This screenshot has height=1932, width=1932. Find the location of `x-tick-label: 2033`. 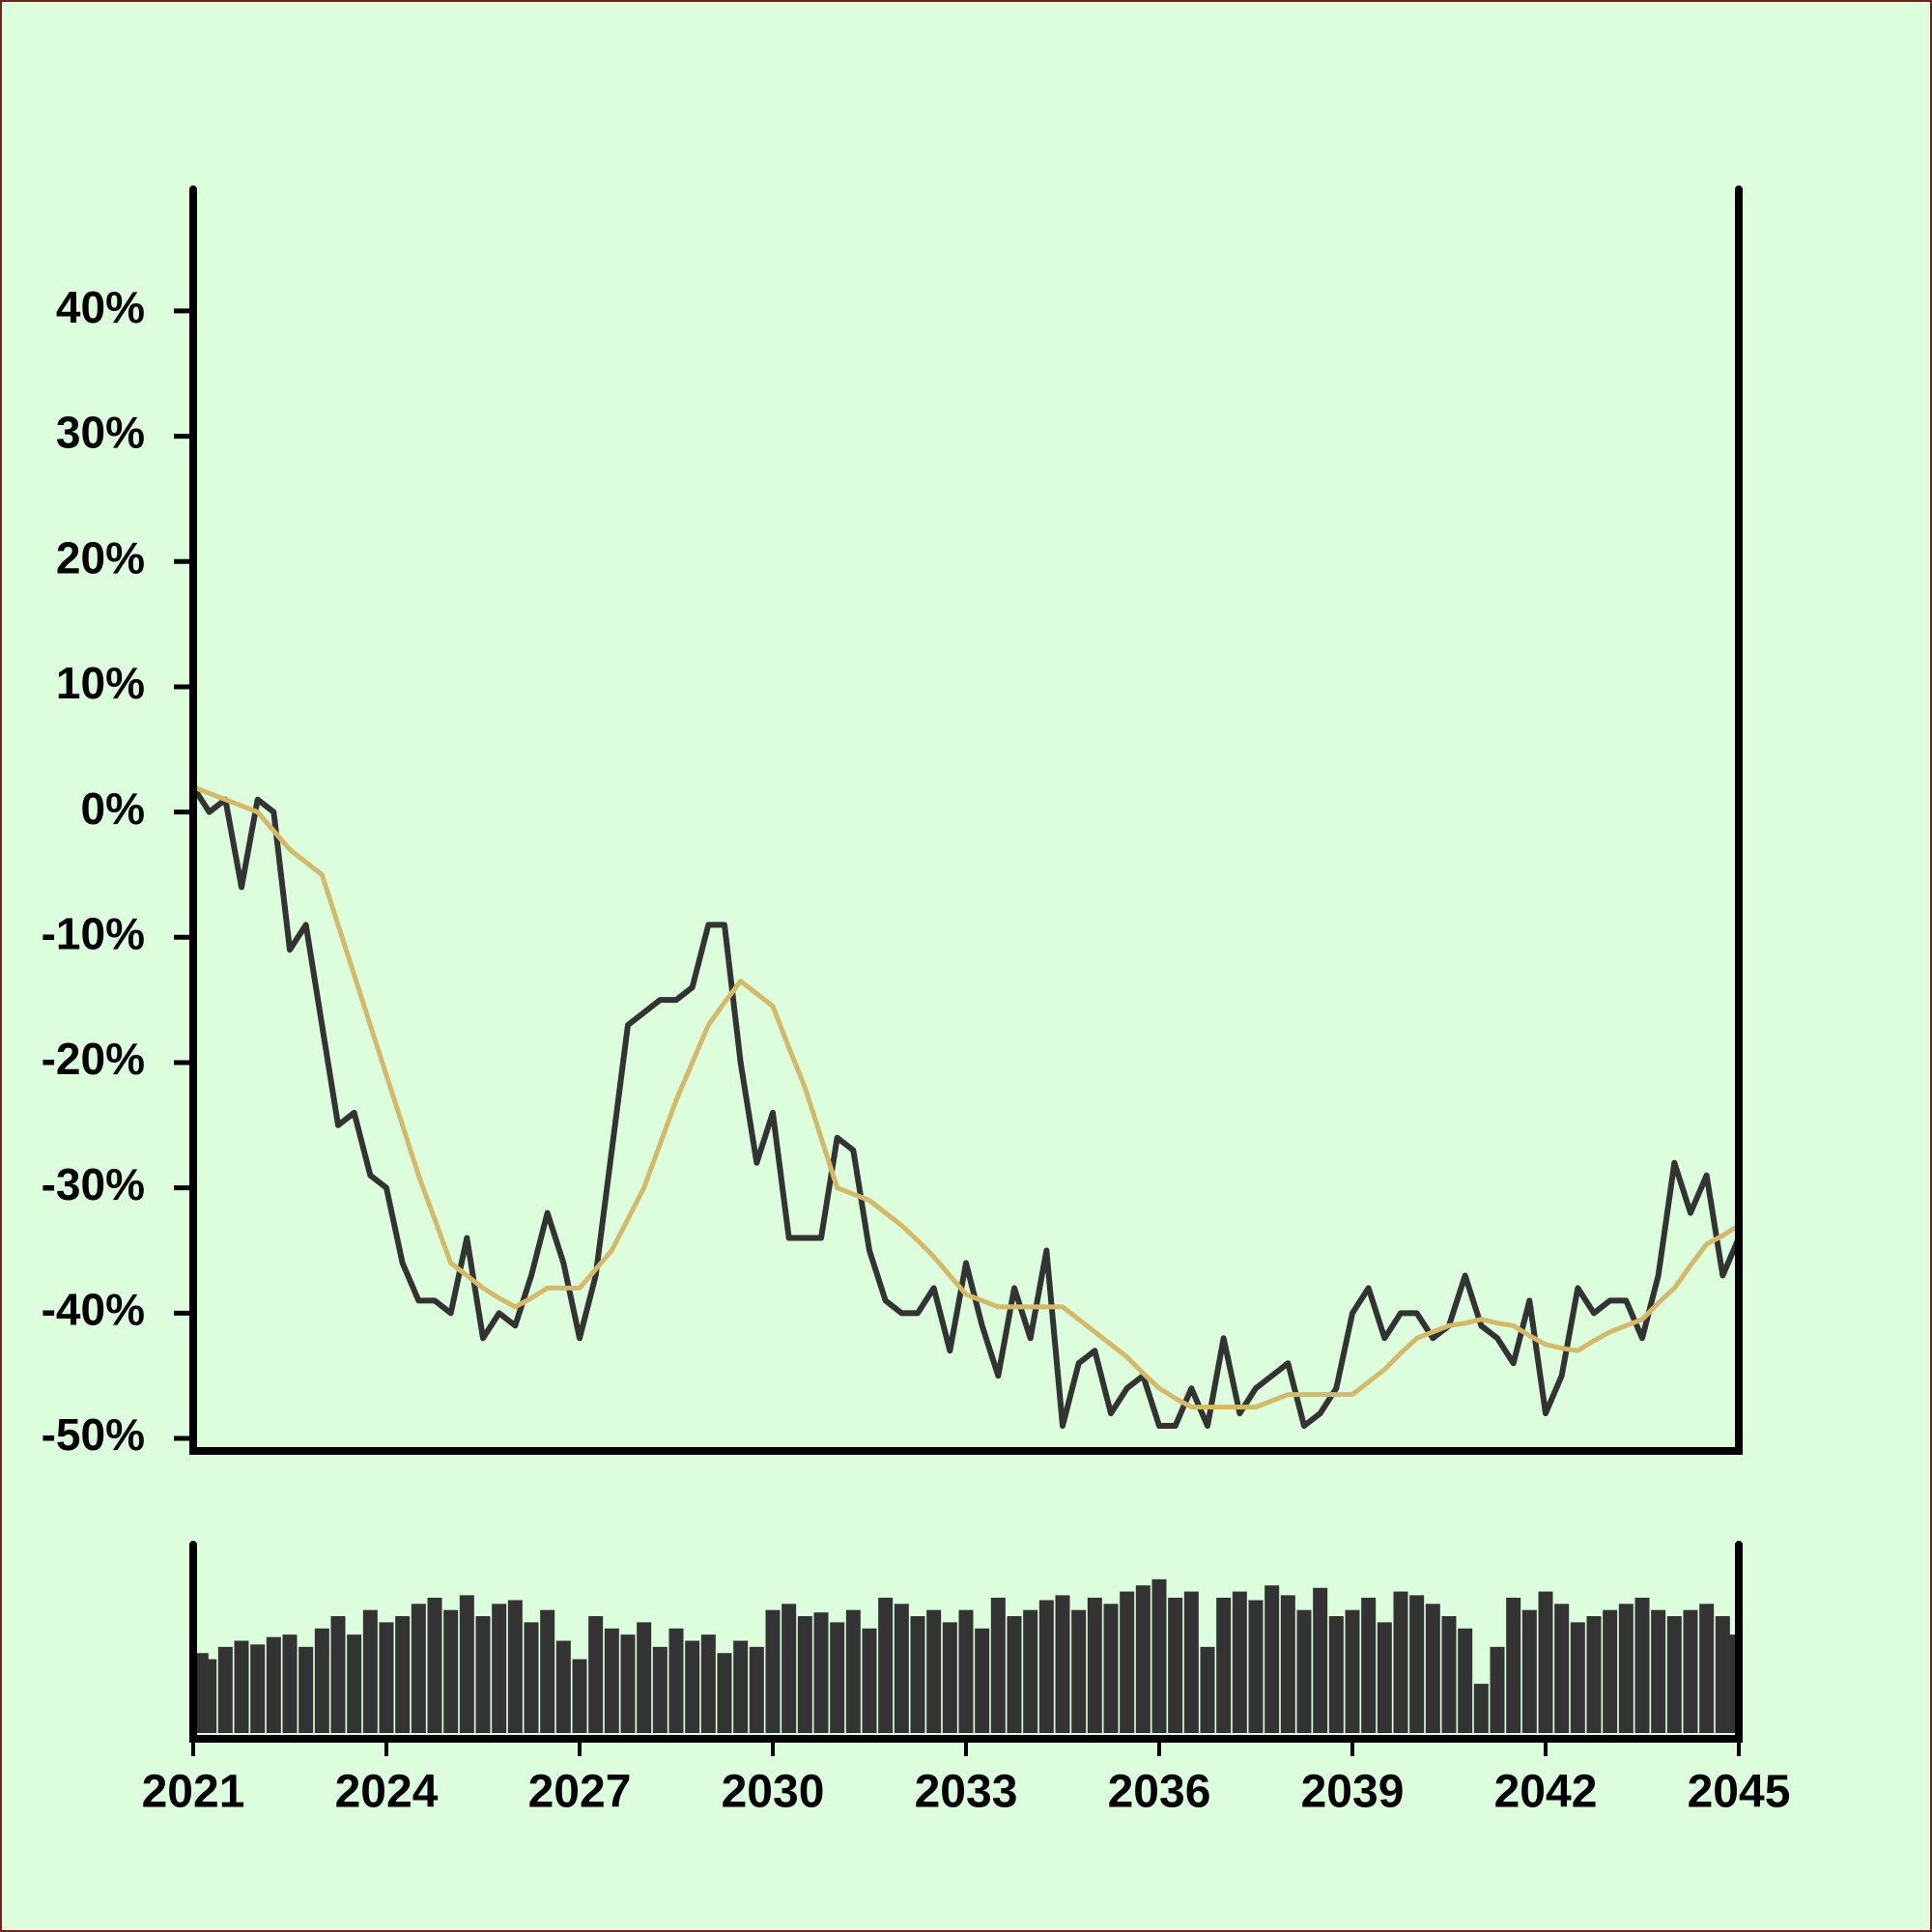

x-tick-label: 2033 is located at coordinates (966, 1792).